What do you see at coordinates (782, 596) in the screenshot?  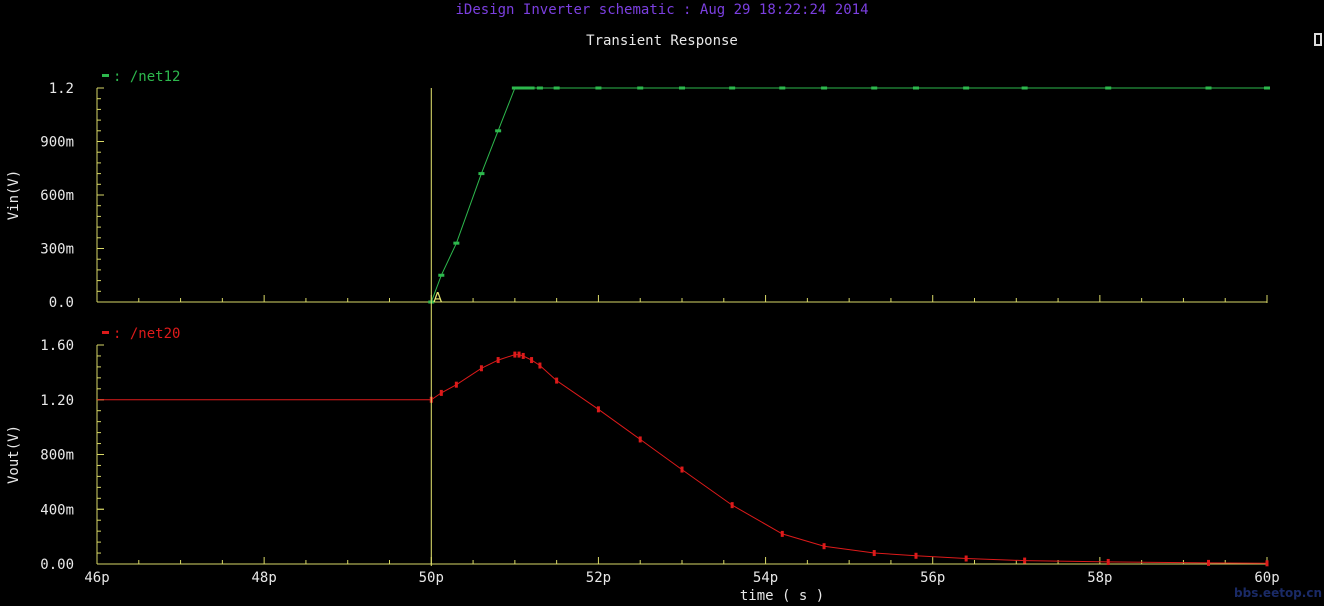 I see `x-axis-label: time ( s )` at bounding box center [782, 596].